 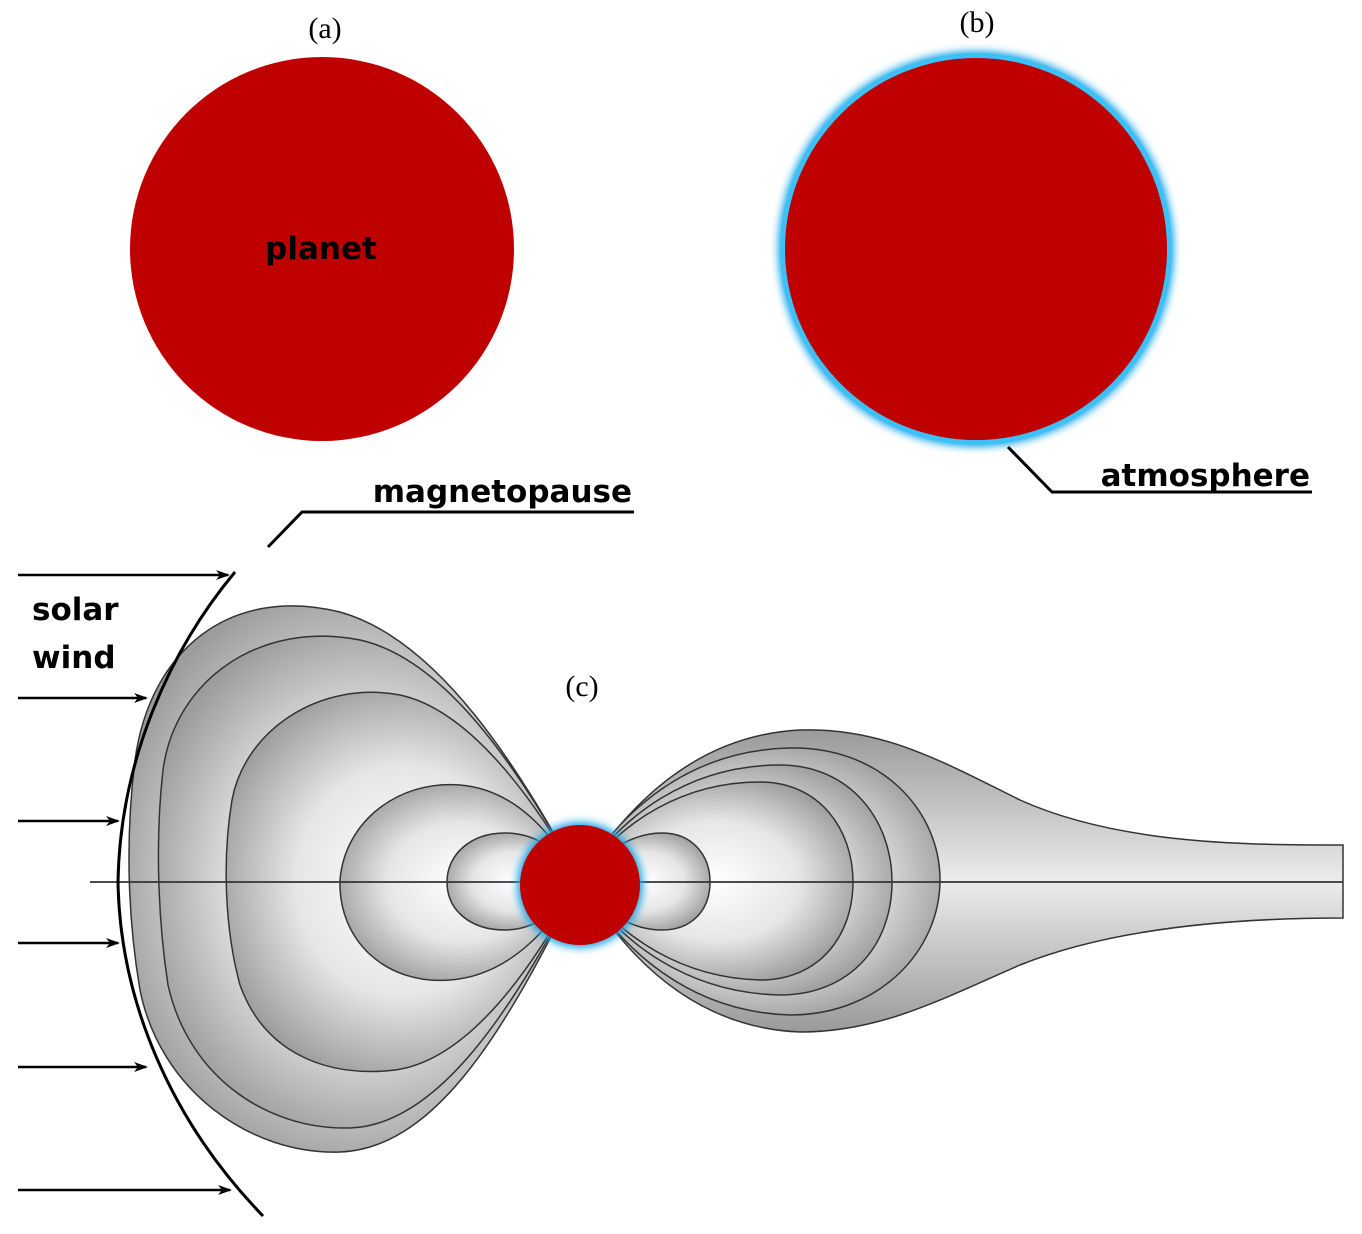 I want to click on panel-a: (a) planet, so click(x=322, y=226).